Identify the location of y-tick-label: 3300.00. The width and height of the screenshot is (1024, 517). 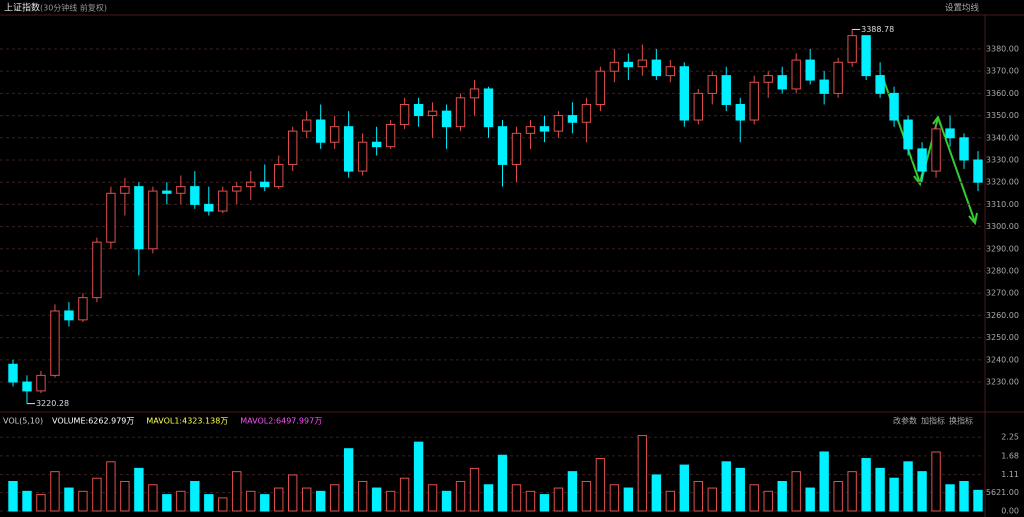
(1002, 226).